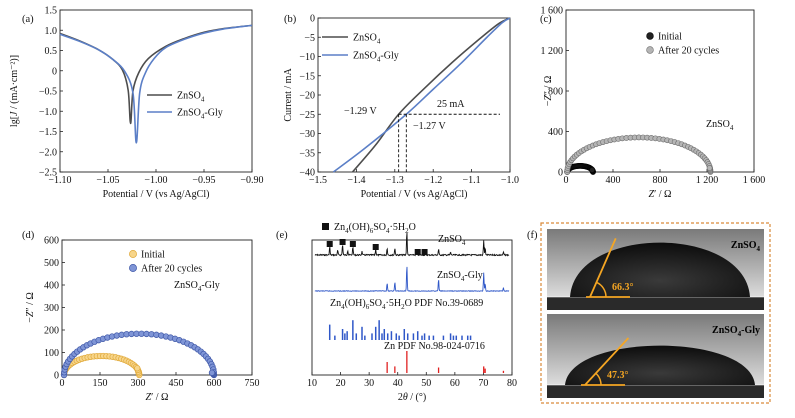 This screenshot has width=795, height=418. What do you see at coordinates (613, 180) in the screenshot?
I see `x-tick-label: 400` at bounding box center [613, 180].